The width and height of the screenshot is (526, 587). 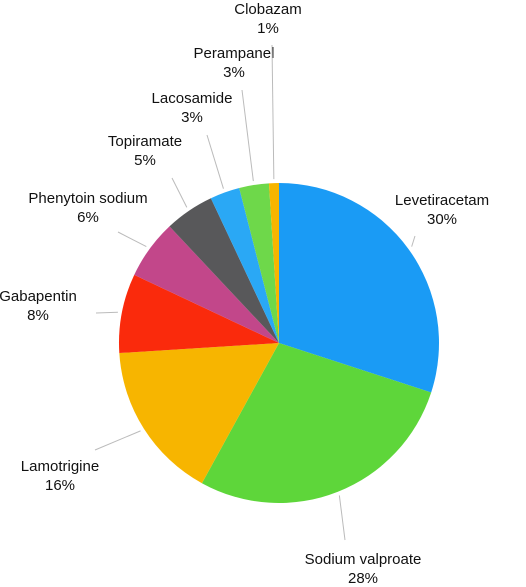 I want to click on slice-label: Sodium valproate, so click(x=363, y=559).